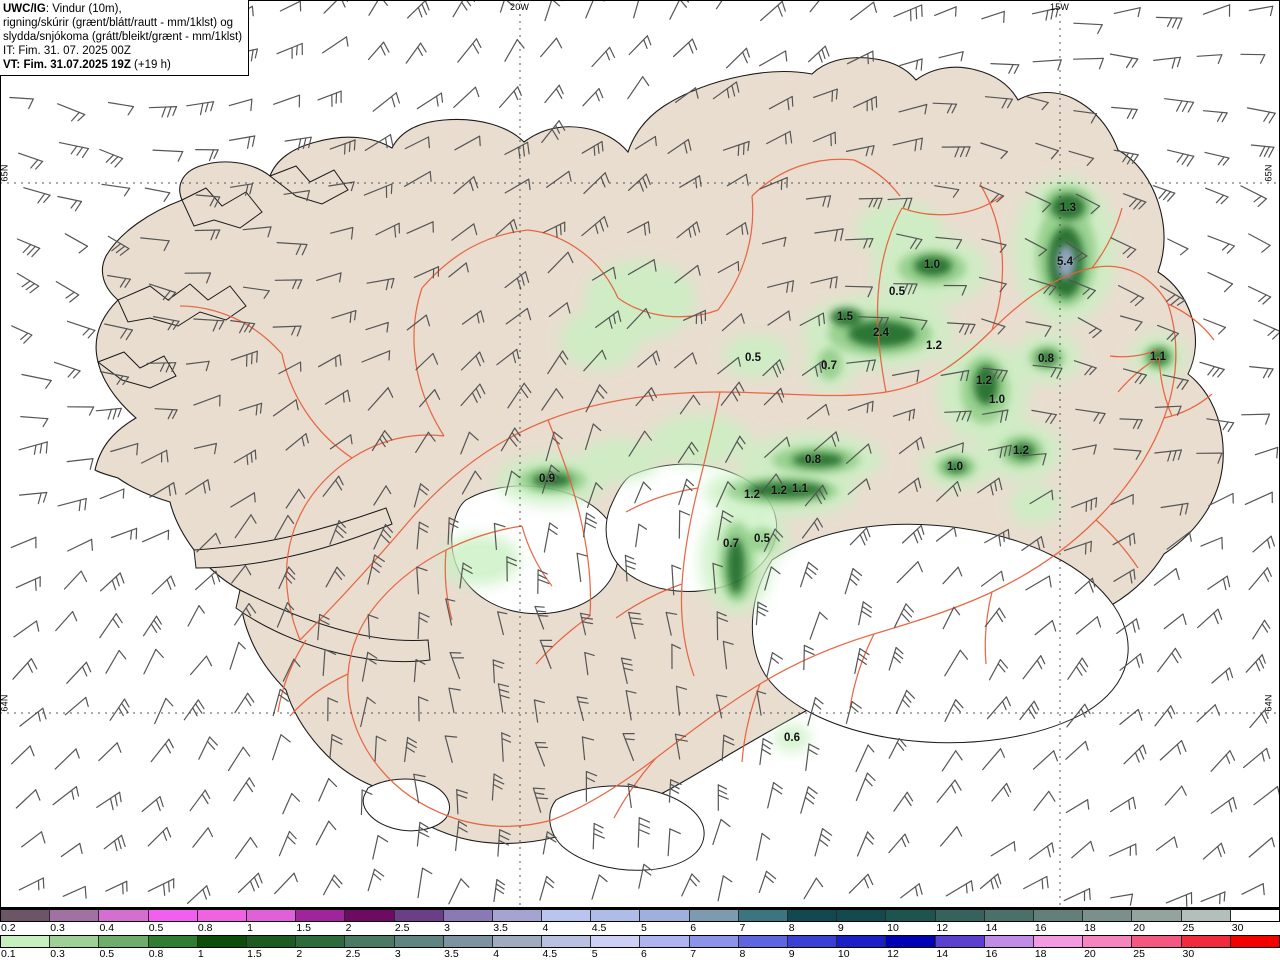 The height and width of the screenshot is (960, 1280). I want to click on rain-colorbar-tick: 6, so click(644, 954).